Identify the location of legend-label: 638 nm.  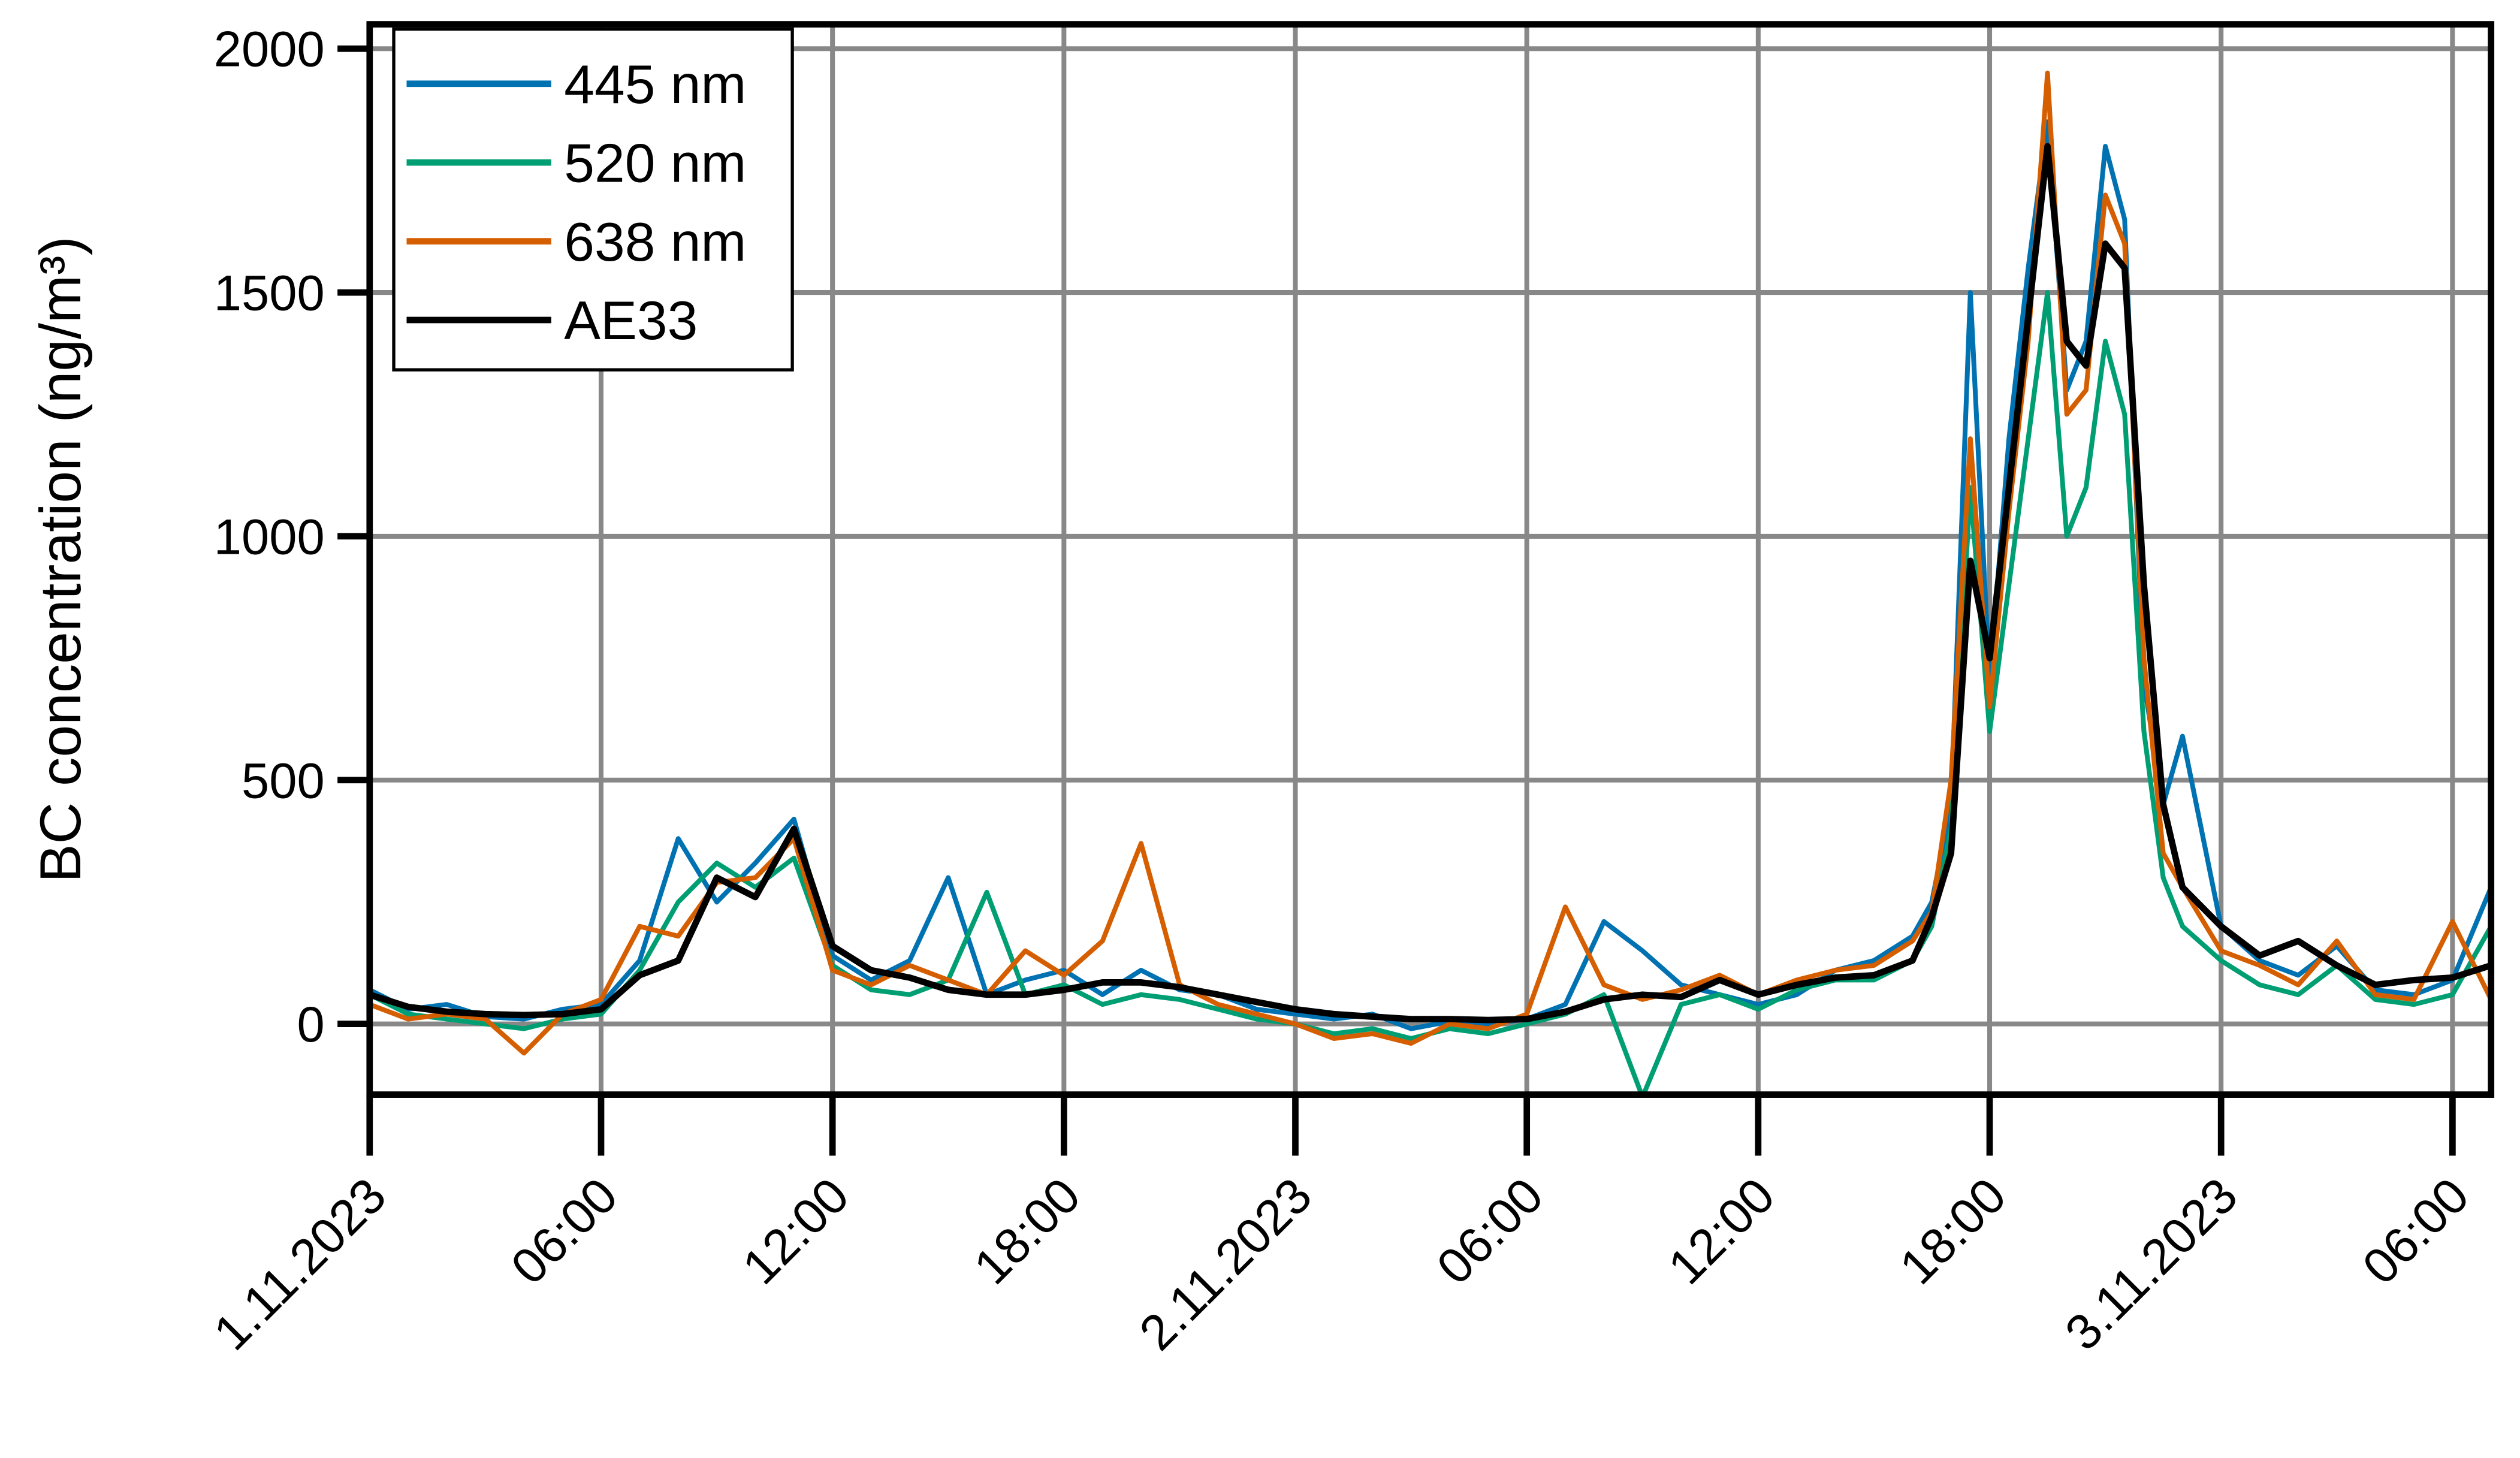
(655, 243).